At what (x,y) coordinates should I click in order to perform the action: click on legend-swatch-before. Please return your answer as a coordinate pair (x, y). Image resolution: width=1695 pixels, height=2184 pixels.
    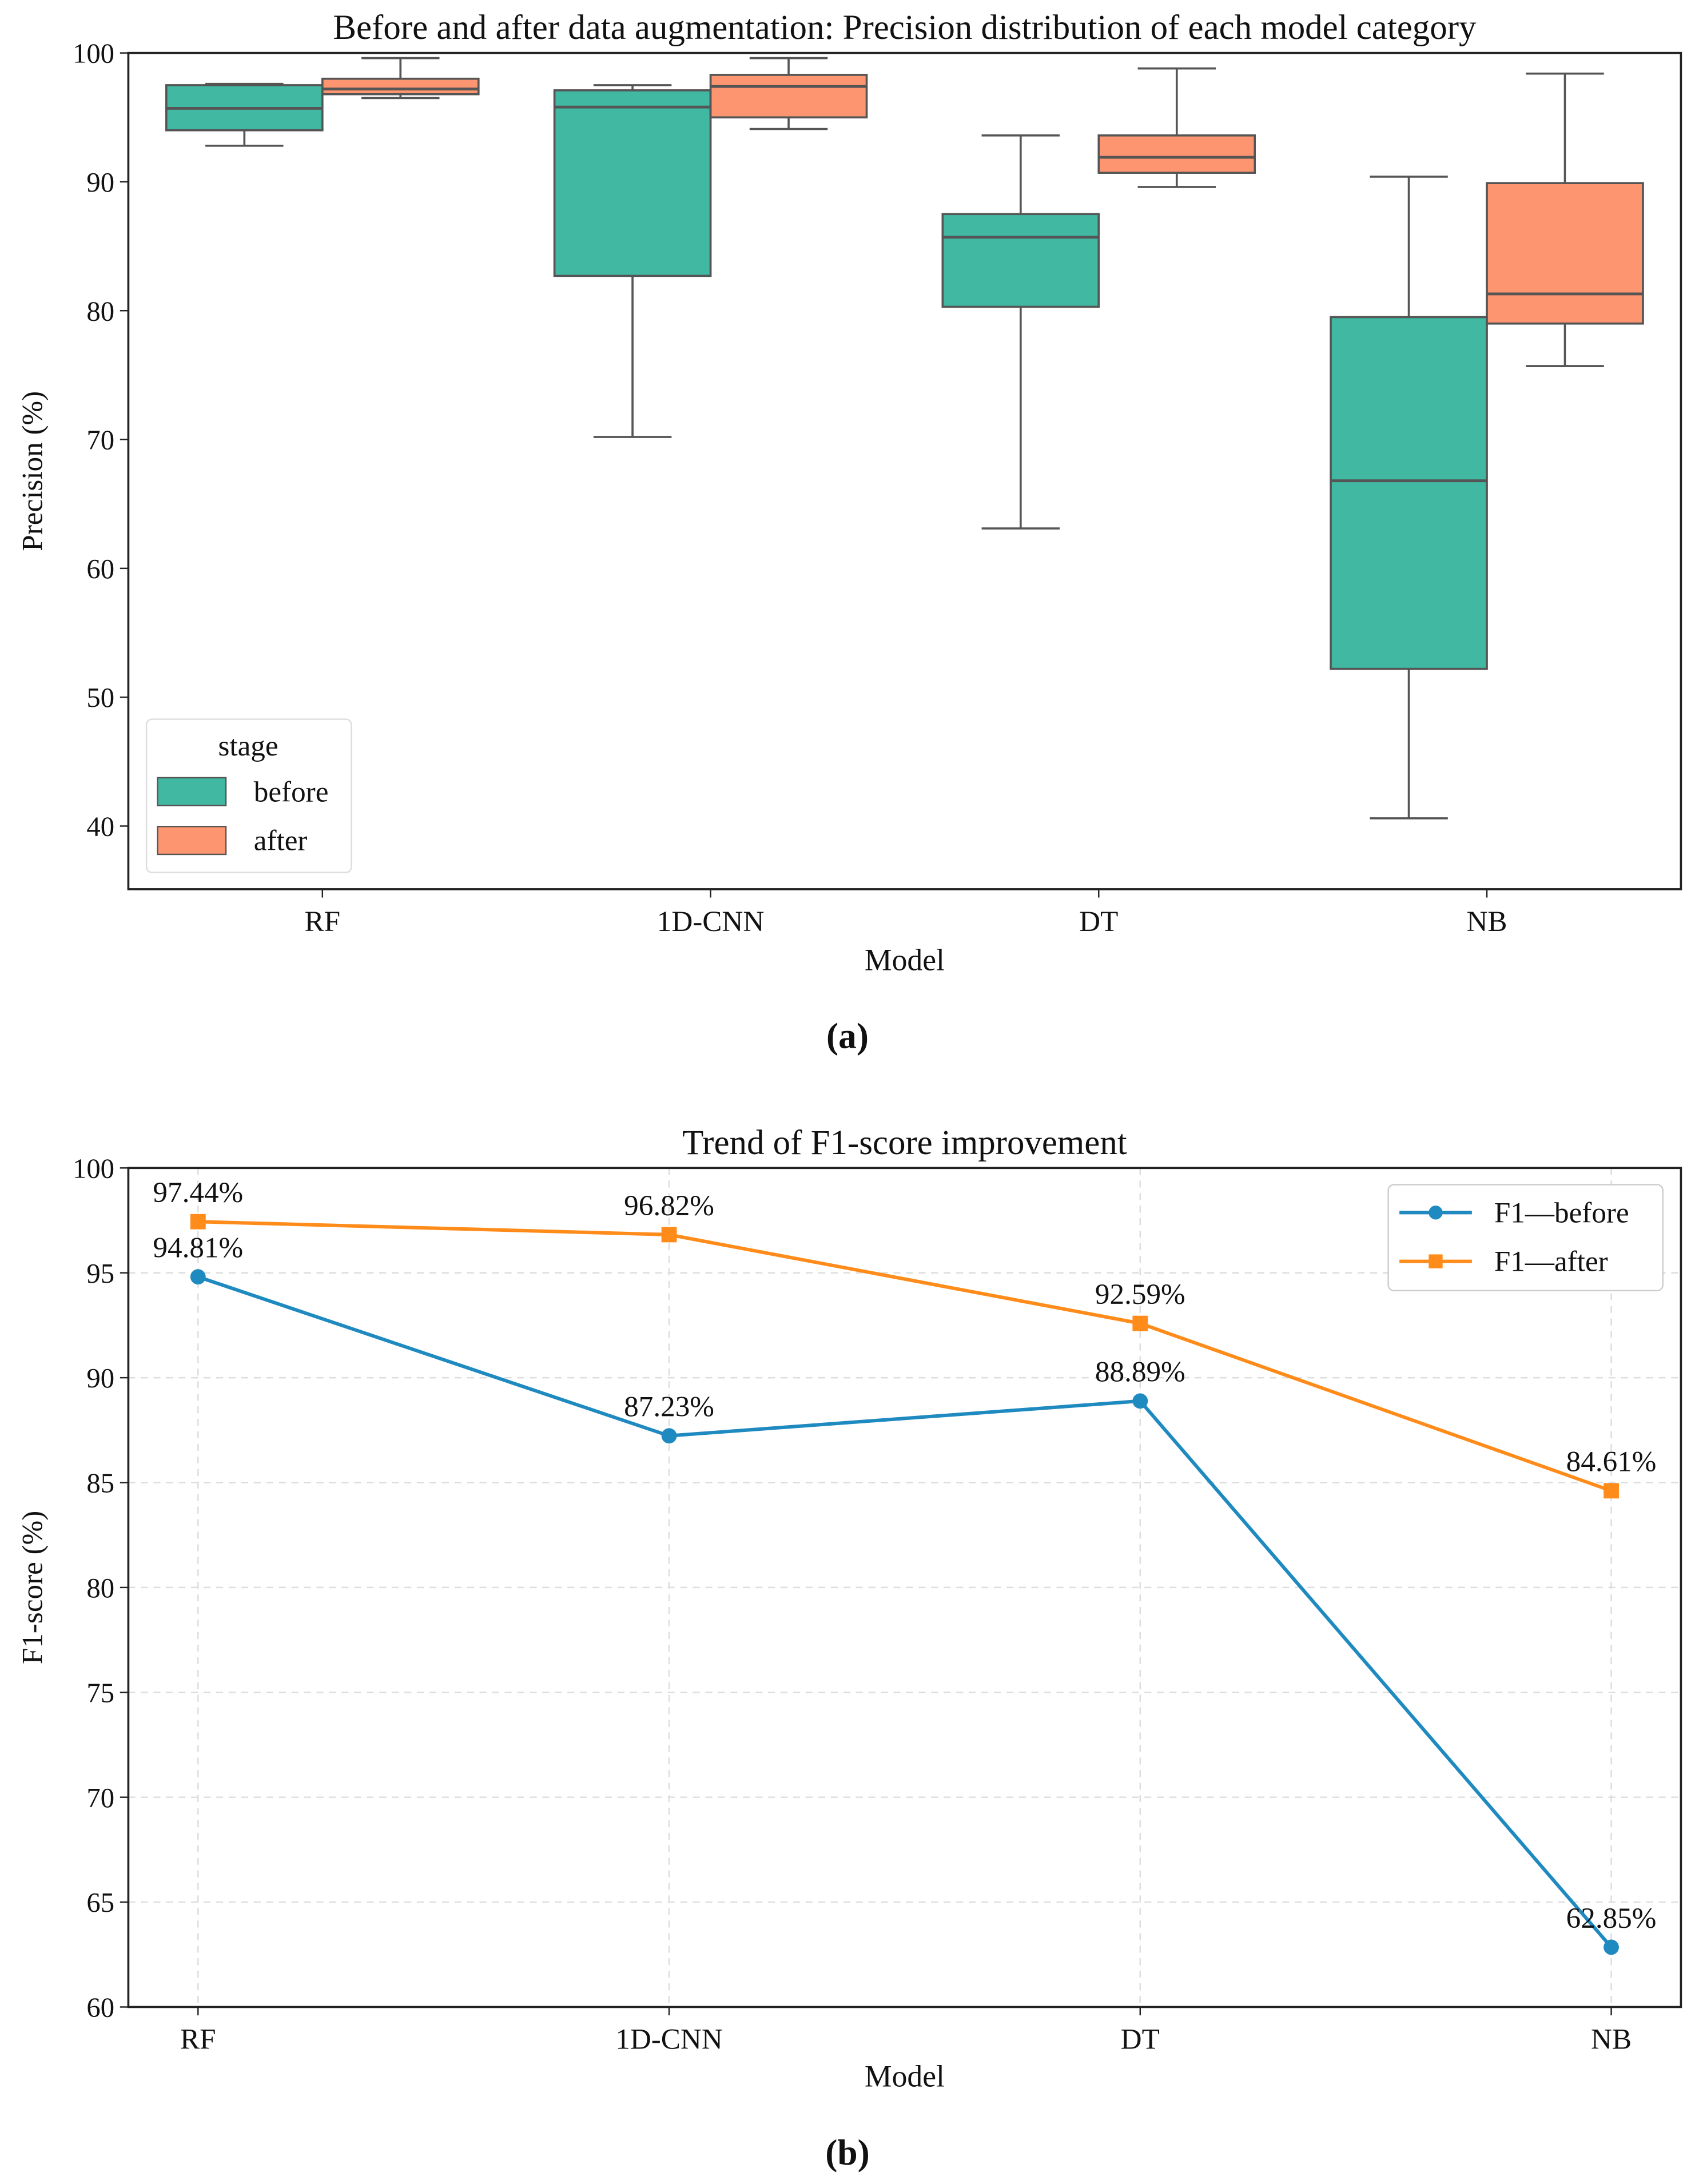
    Looking at the image, I should click on (192, 791).